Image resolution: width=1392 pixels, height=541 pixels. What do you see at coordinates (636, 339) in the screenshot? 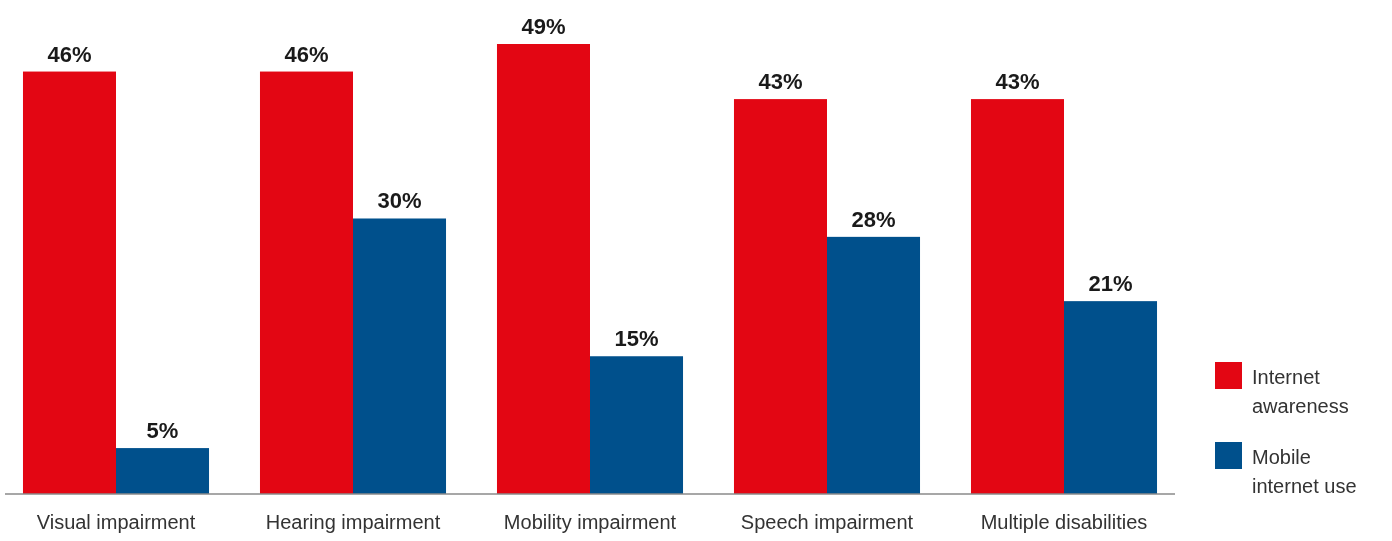
I see `data-label: 15%` at bounding box center [636, 339].